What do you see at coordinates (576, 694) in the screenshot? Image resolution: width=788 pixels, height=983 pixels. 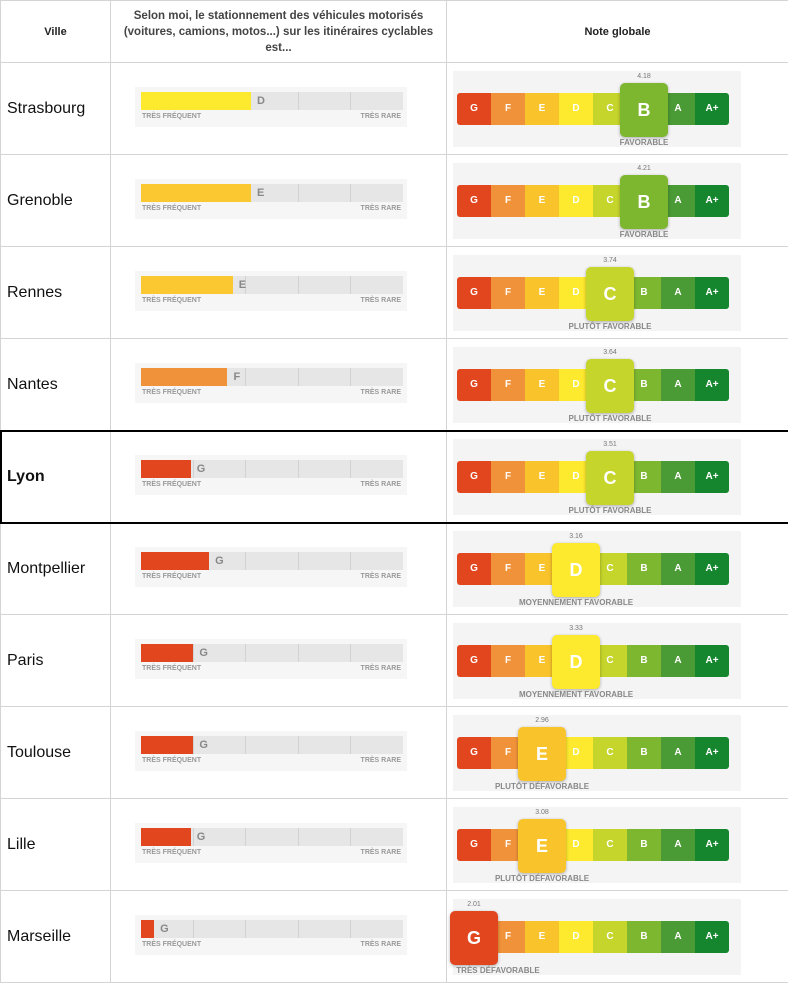 I see `rating-label: MOYENNEMENT FAVORABLE` at bounding box center [576, 694].